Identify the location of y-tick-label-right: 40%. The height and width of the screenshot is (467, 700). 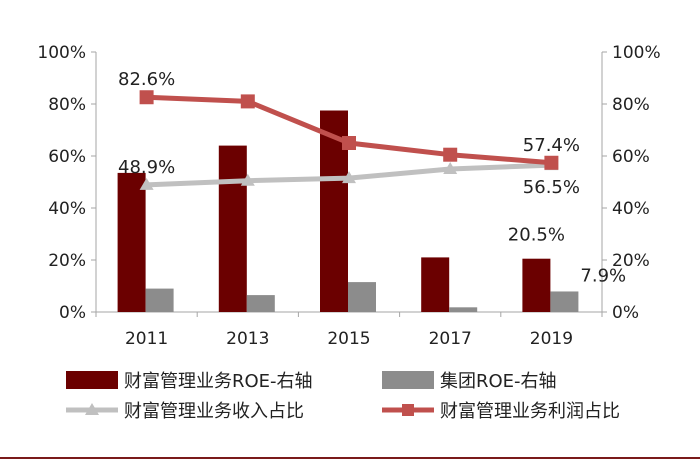
(631, 209).